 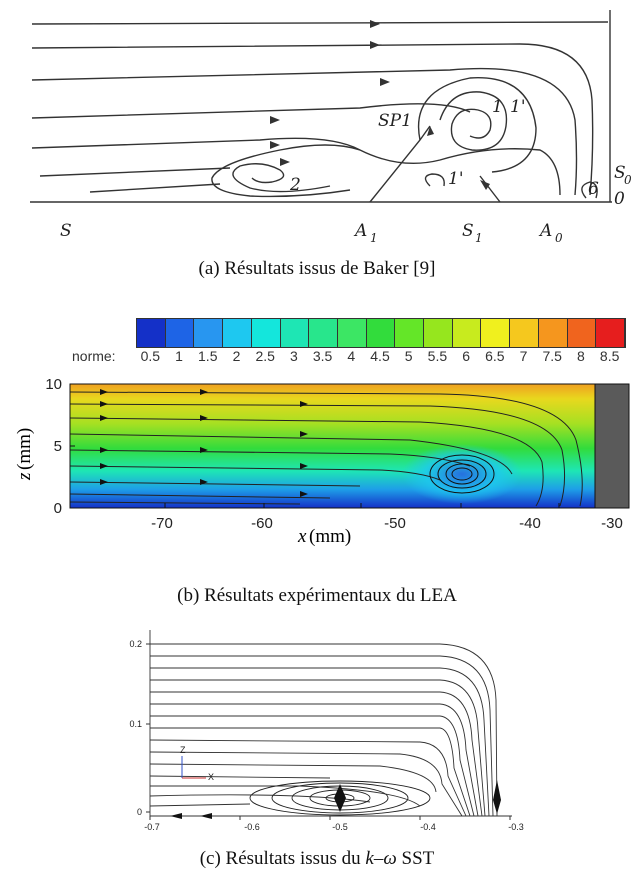 I want to click on x-axis-label: x (mm), so click(x=324, y=536).